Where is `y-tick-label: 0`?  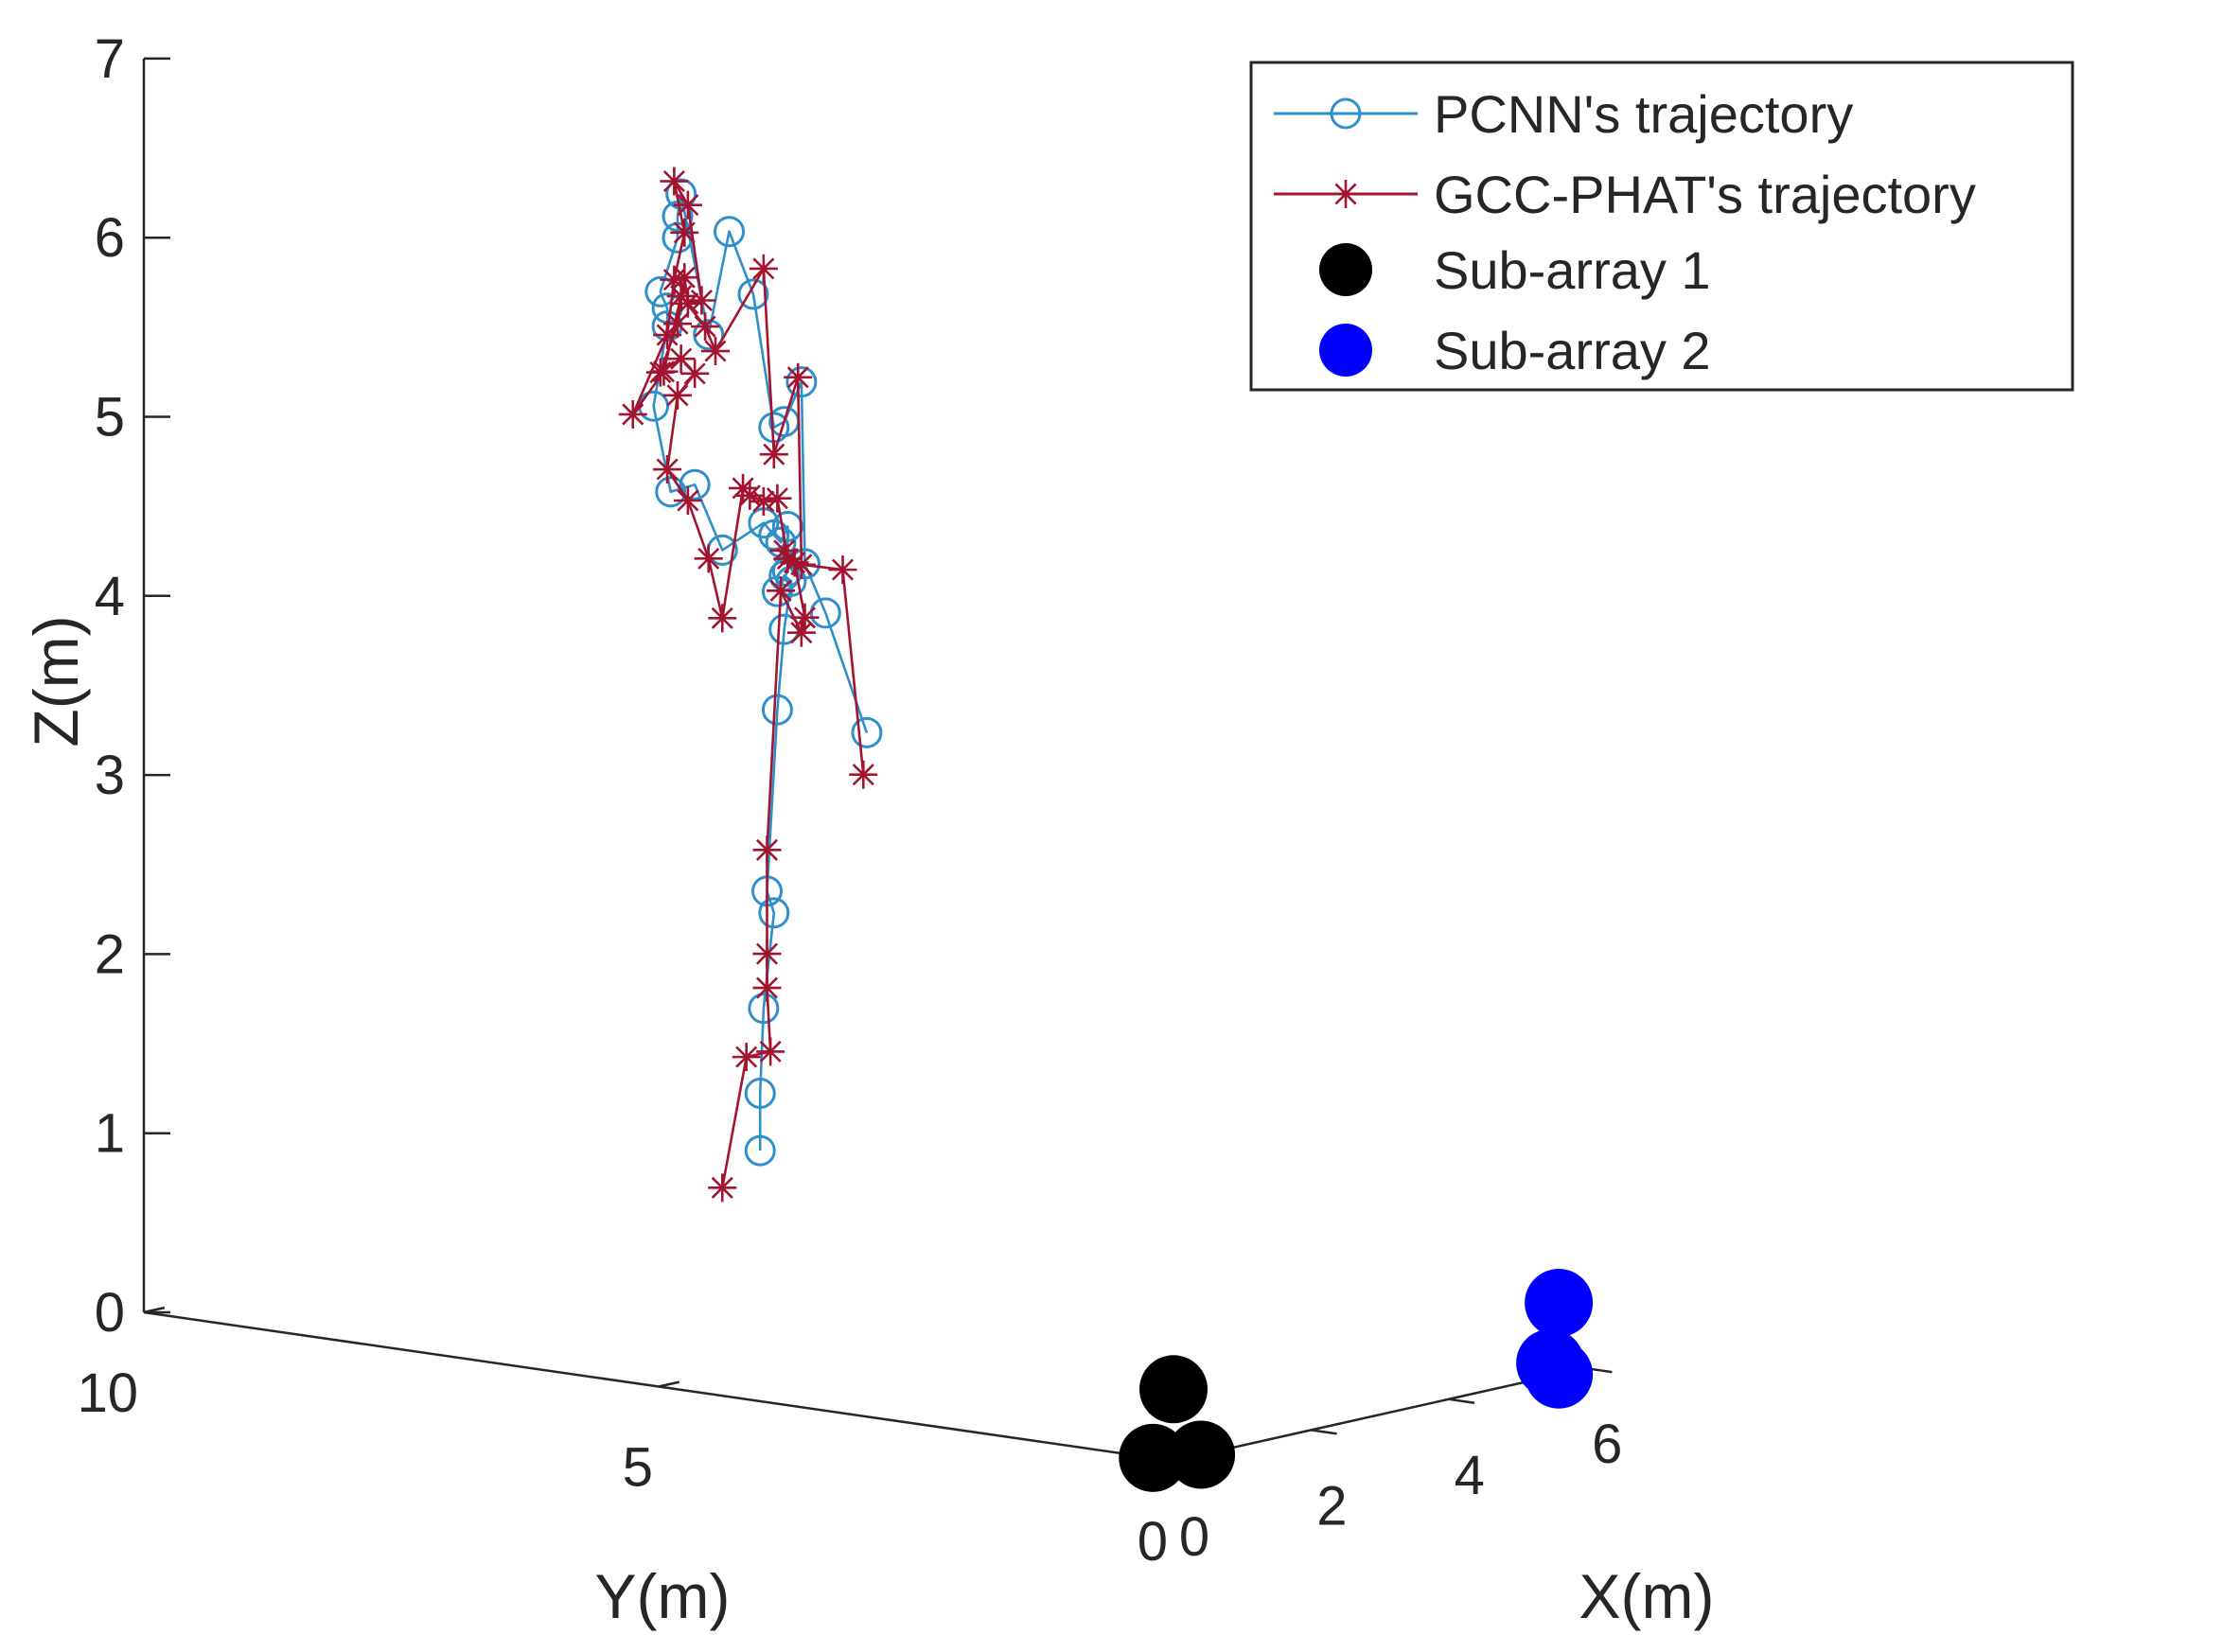
y-tick-label: 0 is located at coordinates (1153, 1542).